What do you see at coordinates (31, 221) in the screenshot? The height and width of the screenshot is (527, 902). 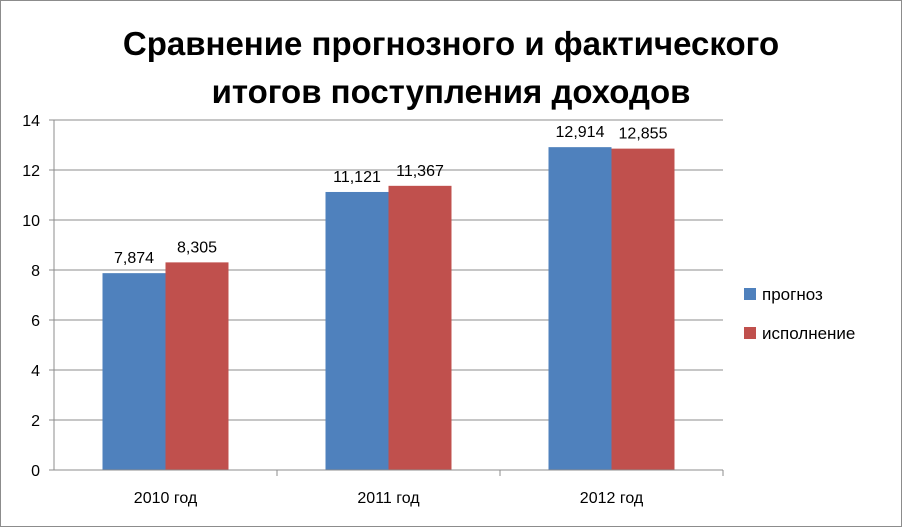 I see `y-tick-label: 10` at bounding box center [31, 221].